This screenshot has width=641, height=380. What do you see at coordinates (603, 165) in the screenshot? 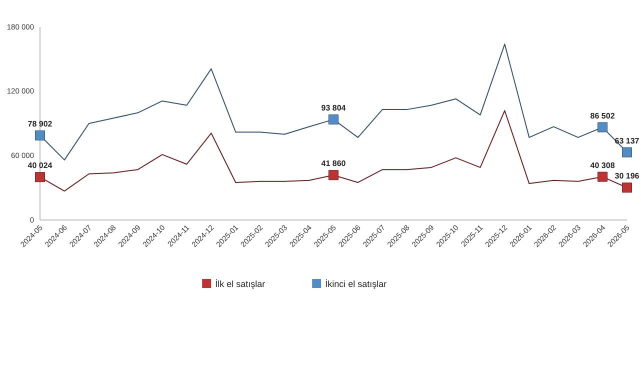
I see `data-label: 40 308` at bounding box center [603, 165].